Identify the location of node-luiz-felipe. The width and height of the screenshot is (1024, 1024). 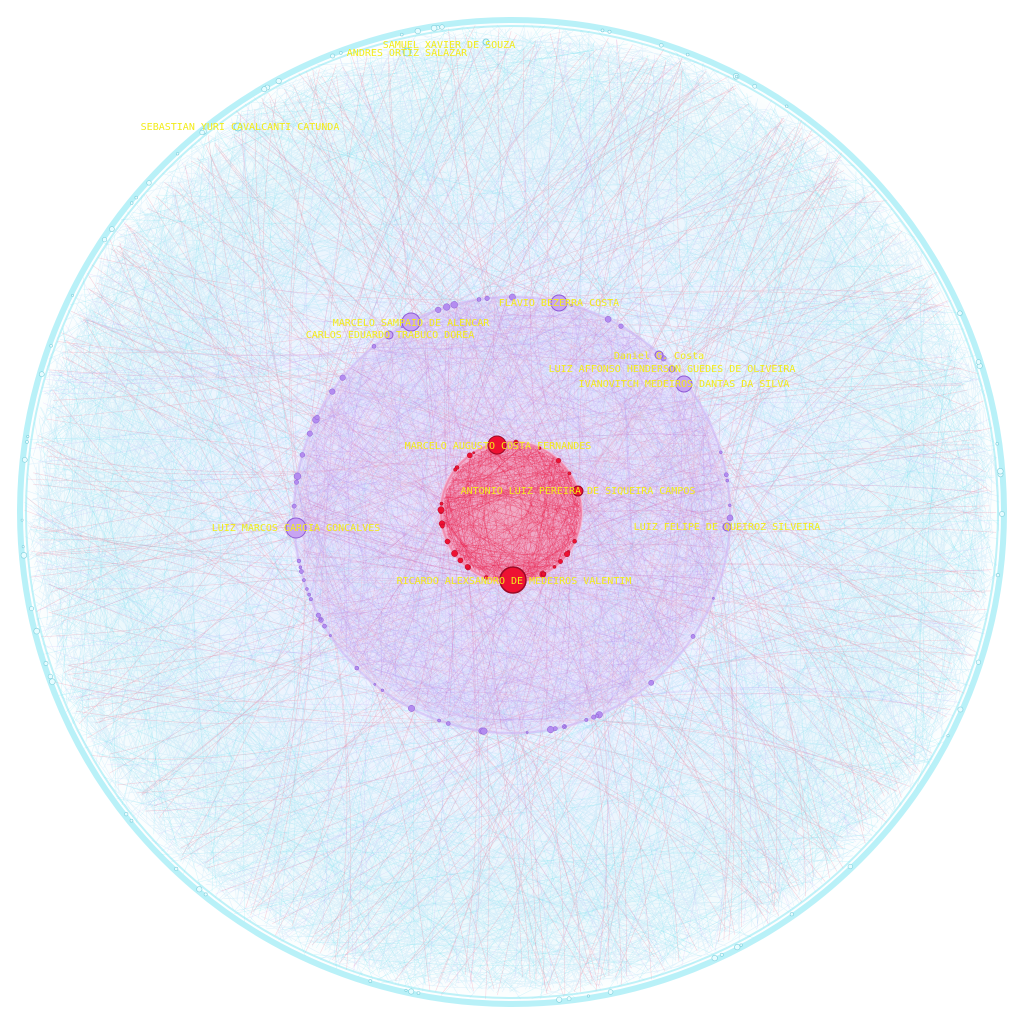
(727, 527).